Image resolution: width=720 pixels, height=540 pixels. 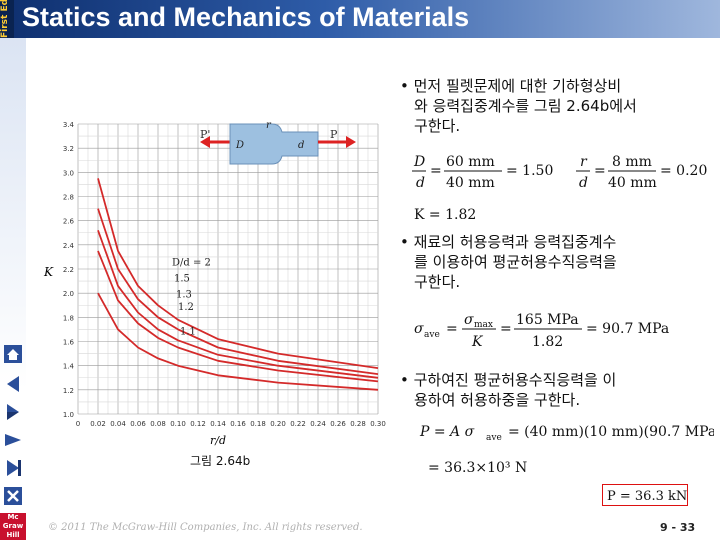 What do you see at coordinates (68, 391) in the screenshot?
I see `y-tick-label: 1.2` at bounding box center [68, 391].